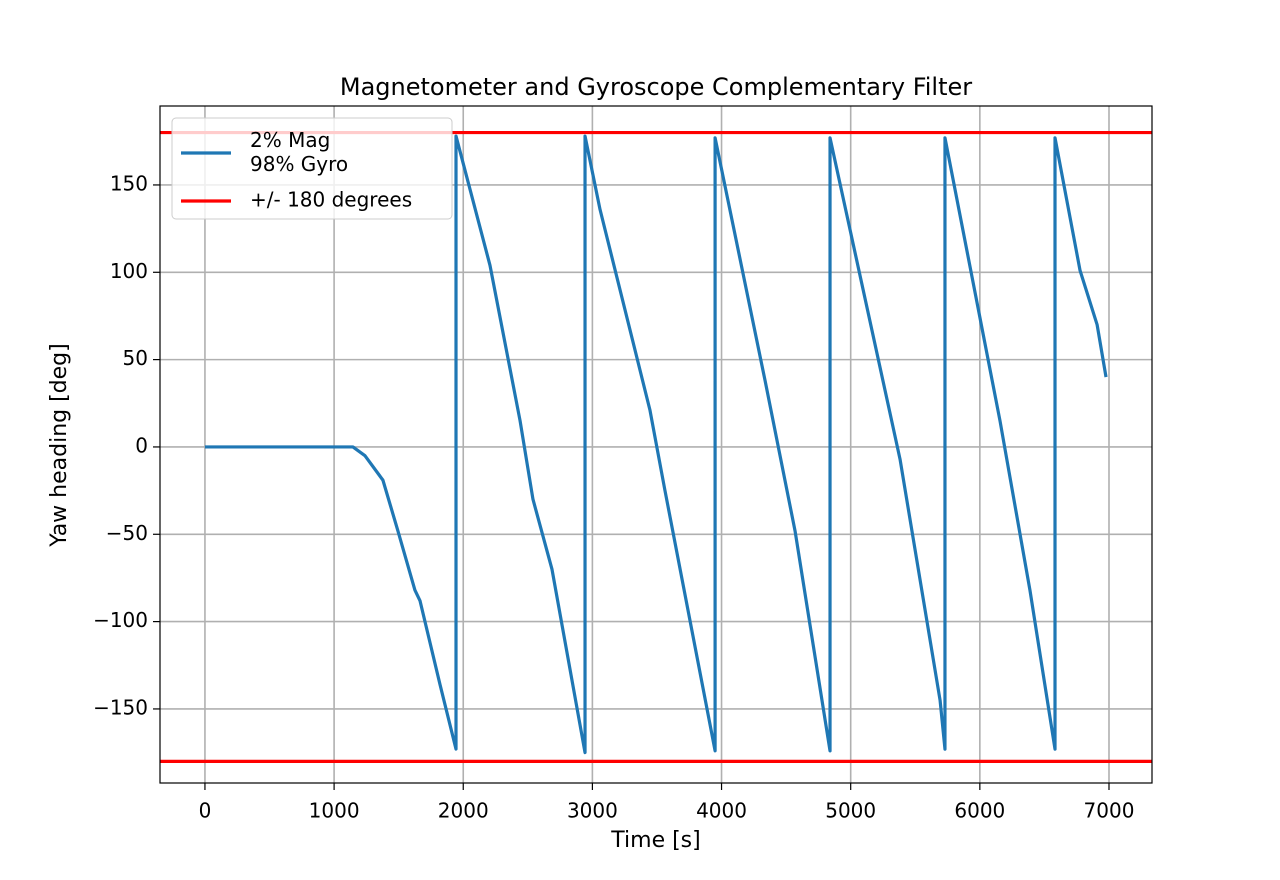  What do you see at coordinates (59, 445) in the screenshot?
I see `y-axis-label: Yaw heading [deg]` at bounding box center [59, 445].